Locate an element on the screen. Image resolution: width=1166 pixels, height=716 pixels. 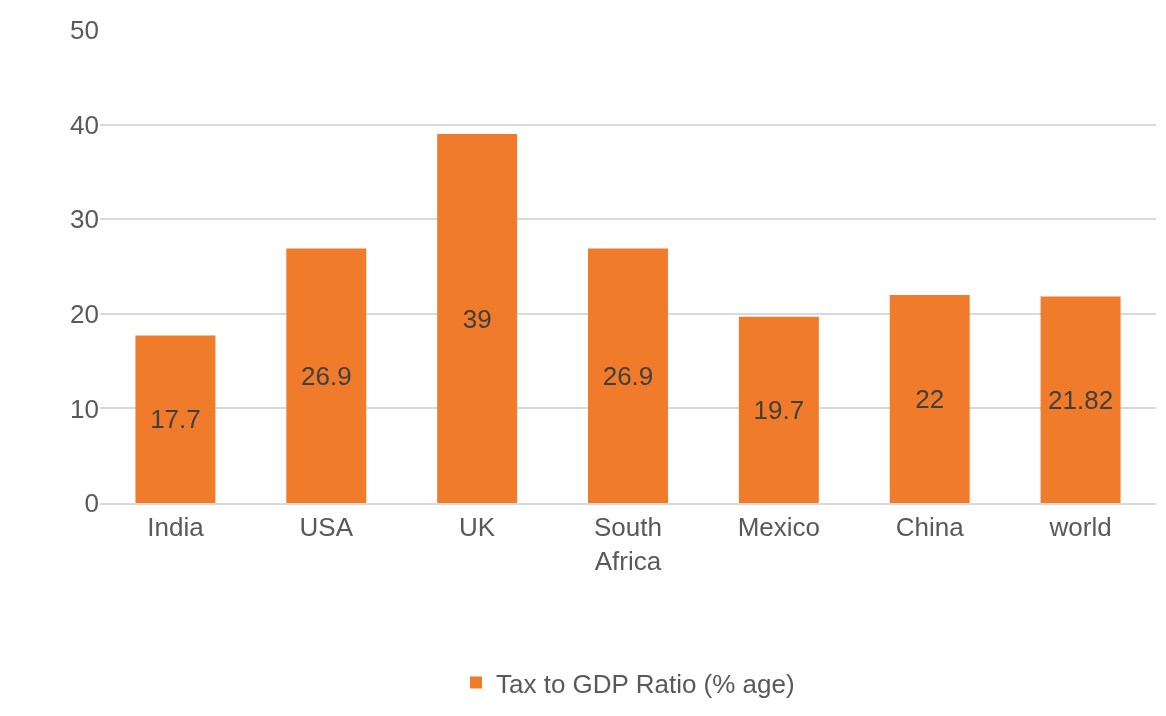
x-tick-label: South Africa is located at coordinates (628, 543).